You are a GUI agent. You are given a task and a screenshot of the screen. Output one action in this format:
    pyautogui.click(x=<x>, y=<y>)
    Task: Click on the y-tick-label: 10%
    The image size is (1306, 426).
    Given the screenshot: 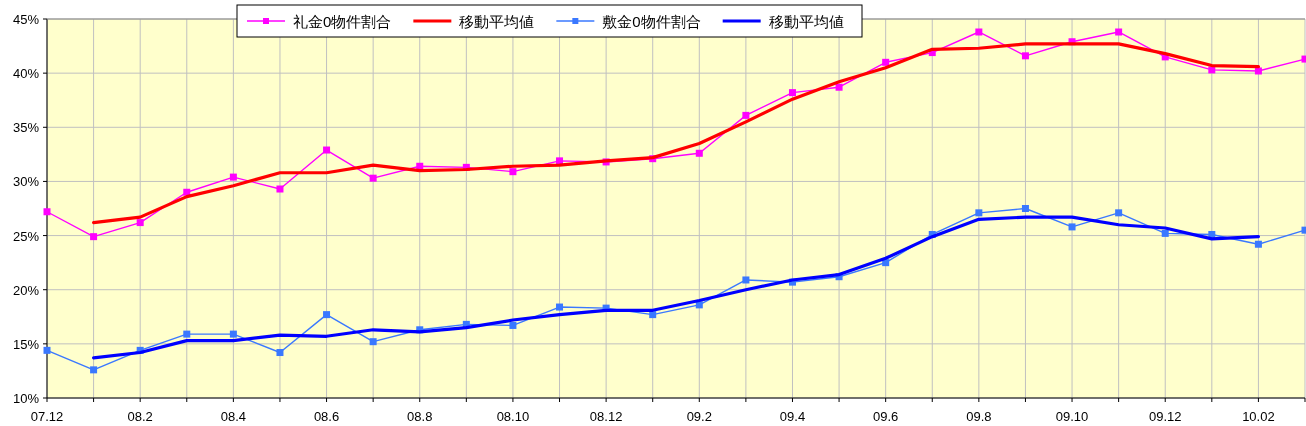 What is the action you would take?
    pyautogui.click(x=26, y=398)
    